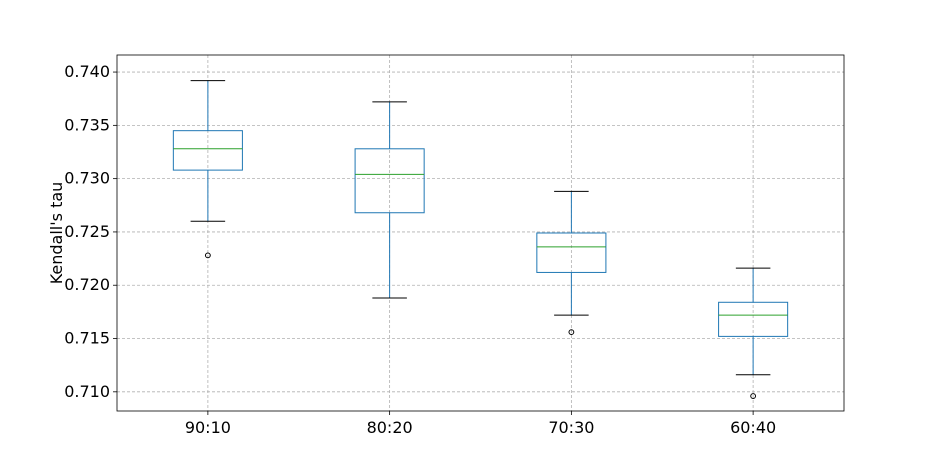 This screenshot has height=463, width=938. What do you see at coordinates (571, 427) in the screenshot?
I see `x-tick-label: 70:30` at bounding box center [571, 427].